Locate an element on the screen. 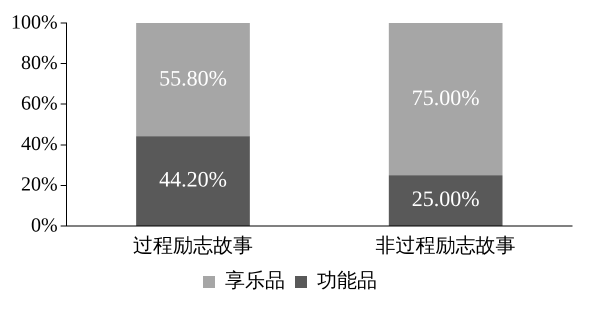  y-tick-label: 20% is located at coordinates (39, 185).